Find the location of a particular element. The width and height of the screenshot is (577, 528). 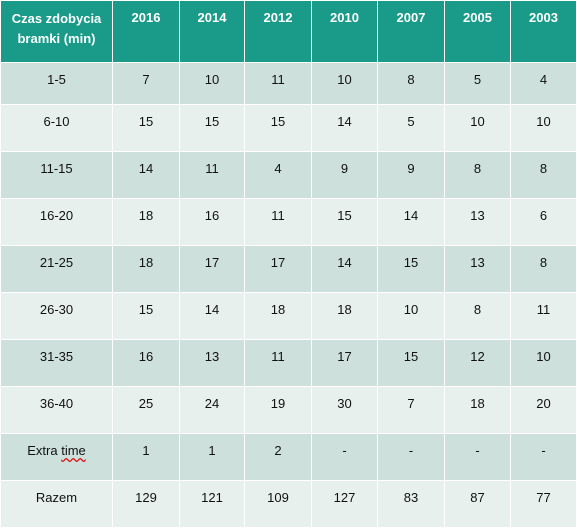

header-cell-year: 2010 is located at coordinates (344, 31).